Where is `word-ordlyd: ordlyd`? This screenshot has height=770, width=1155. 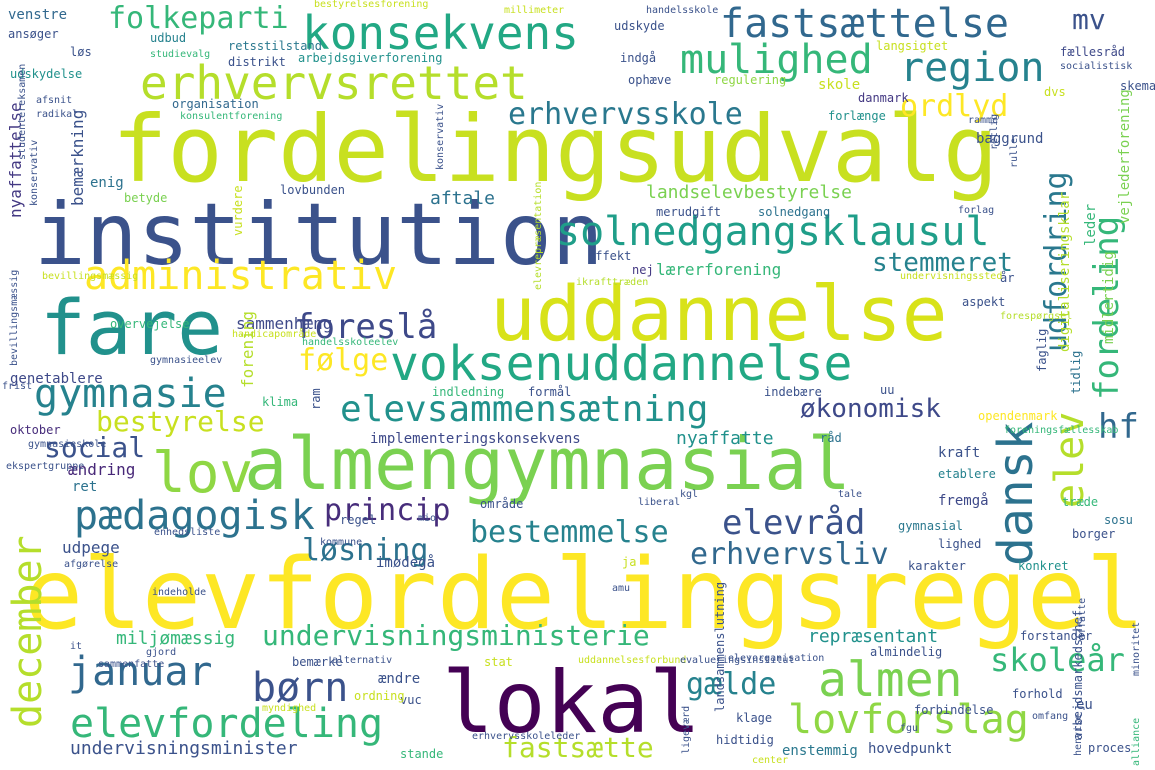
word-ordlyd: ordlyd is located at coordinates (954, 106).